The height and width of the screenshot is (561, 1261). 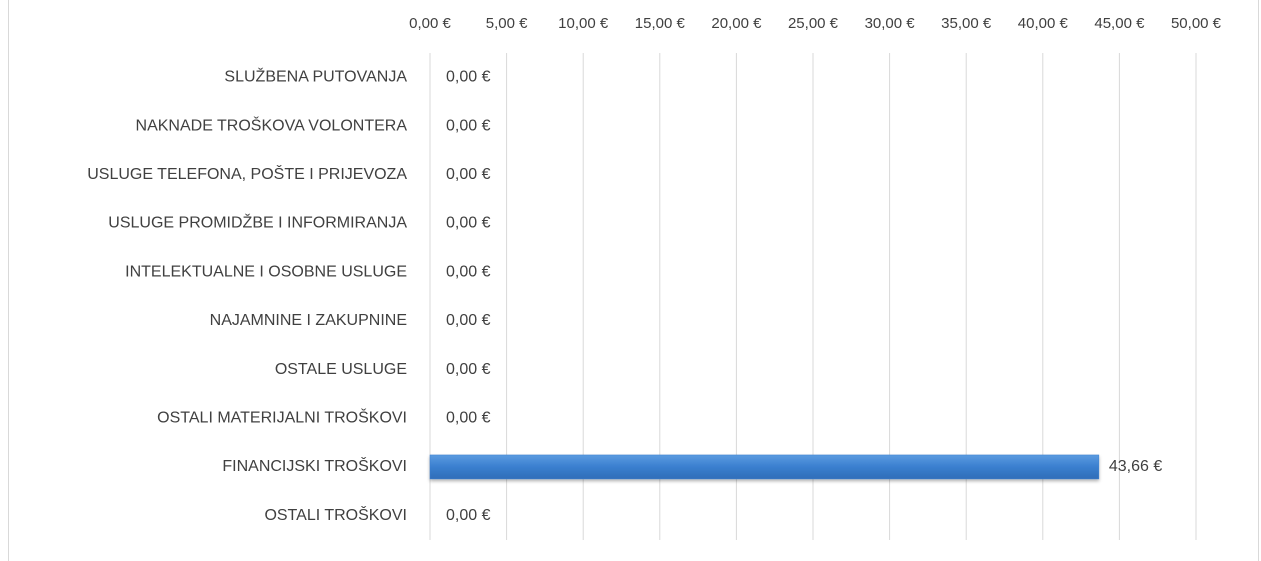 What do you see at coordinates (1043, 23) in the screenshot?
I see `x-tick-label: 40,00 €` at bounding box center [1043, 23].